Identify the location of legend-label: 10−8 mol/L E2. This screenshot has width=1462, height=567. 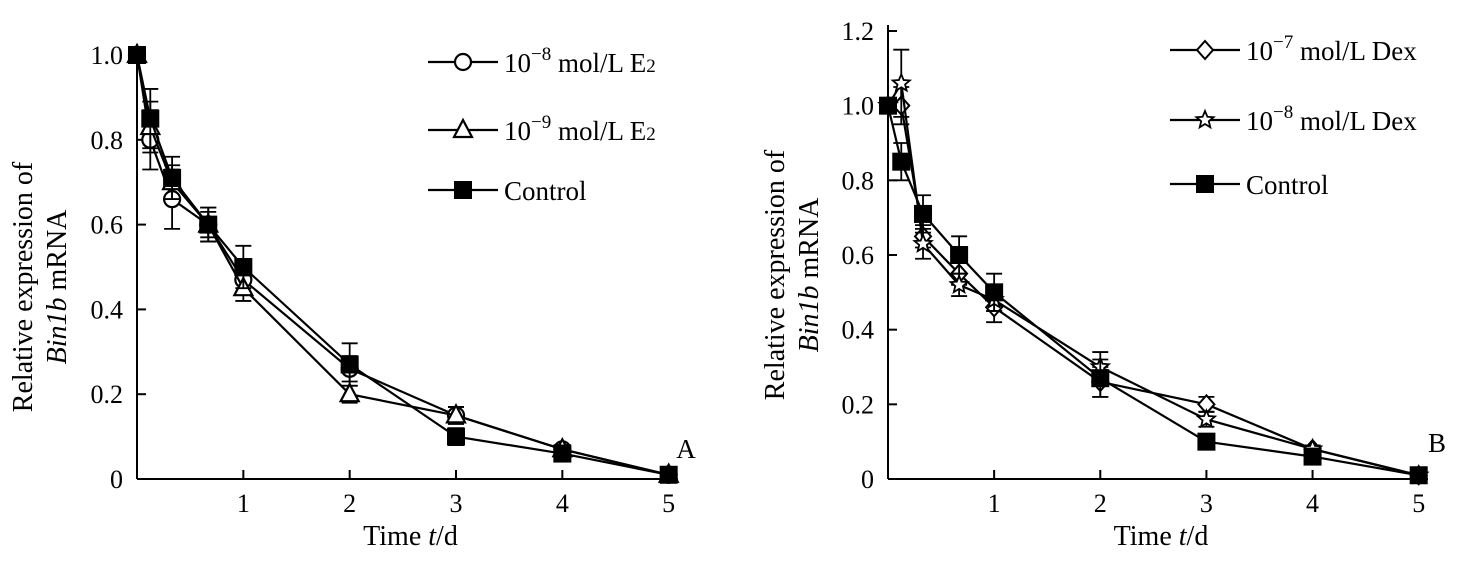
(580, 61).